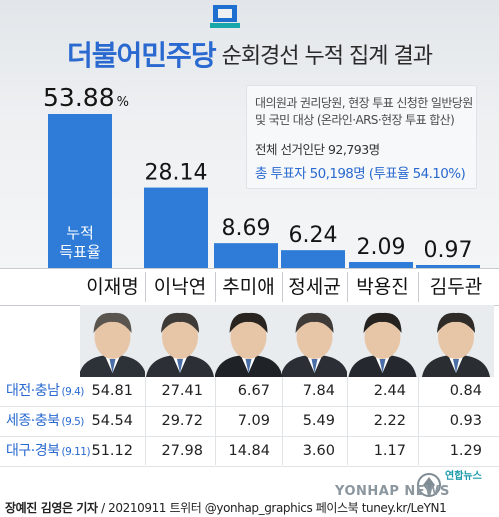 This screenshot has width=499, height=517. Describe the element at coordinates (112, 391) in the screenshot. I see `table-cell: 54.81` at that location.